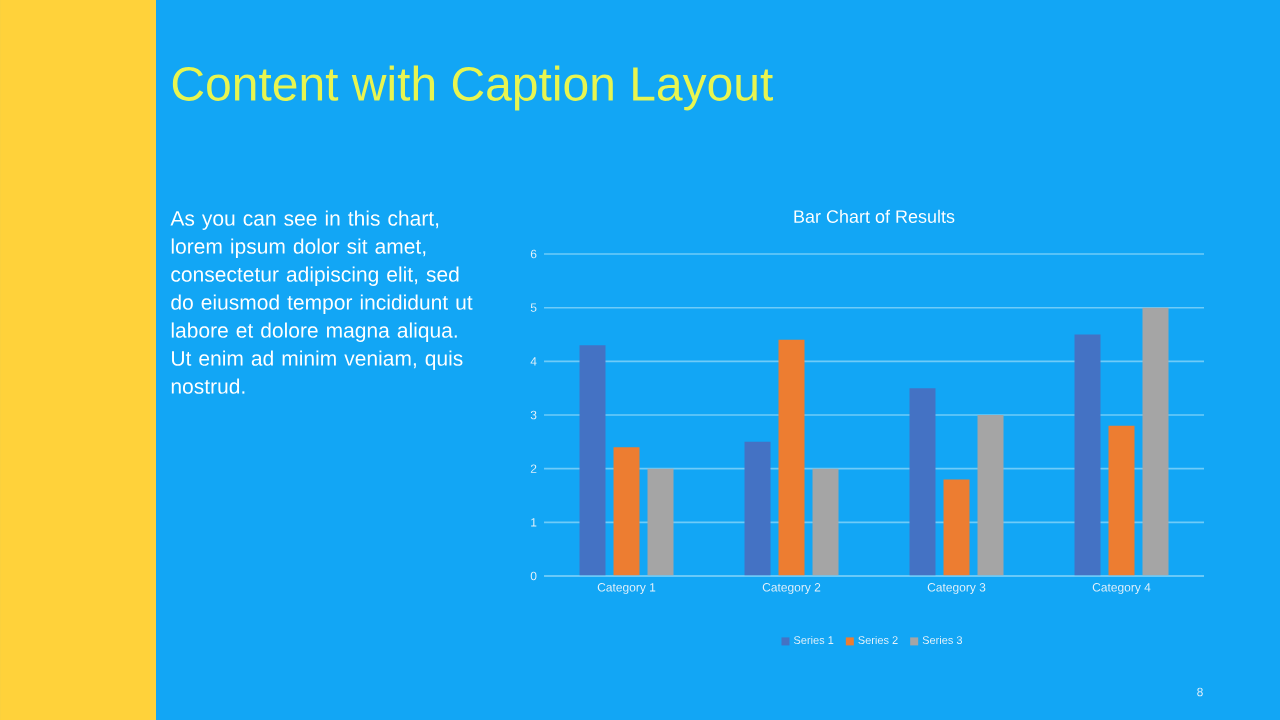 Image resolution: width=1280 pixels, height=720 pixels. Describe the element at coordinates (874, 216) in the screenshot. I see `chart-title: Bar Chart of Results` at that location.